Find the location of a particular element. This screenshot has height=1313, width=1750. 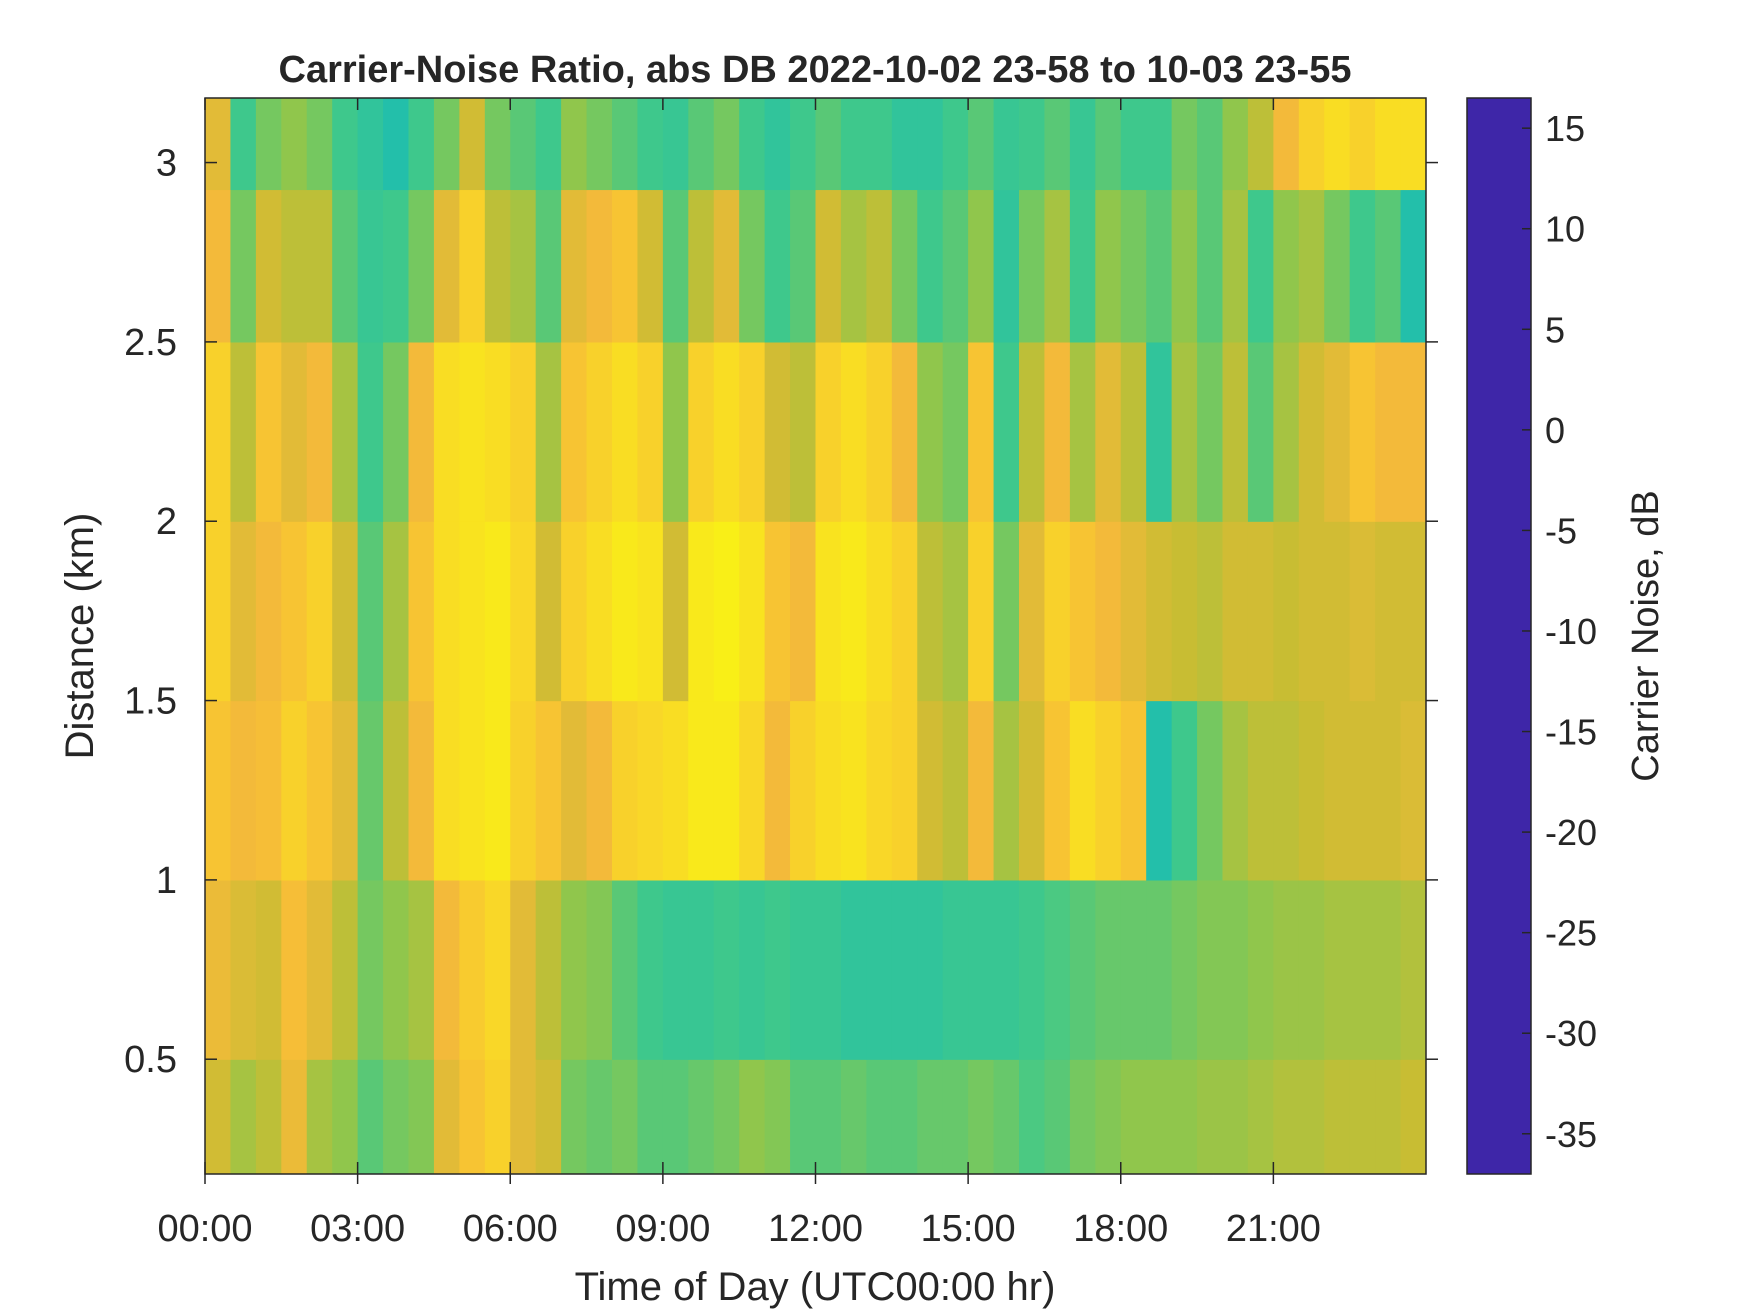

colorbar-tick-label: 10 is located at coordinates (1565, 229).